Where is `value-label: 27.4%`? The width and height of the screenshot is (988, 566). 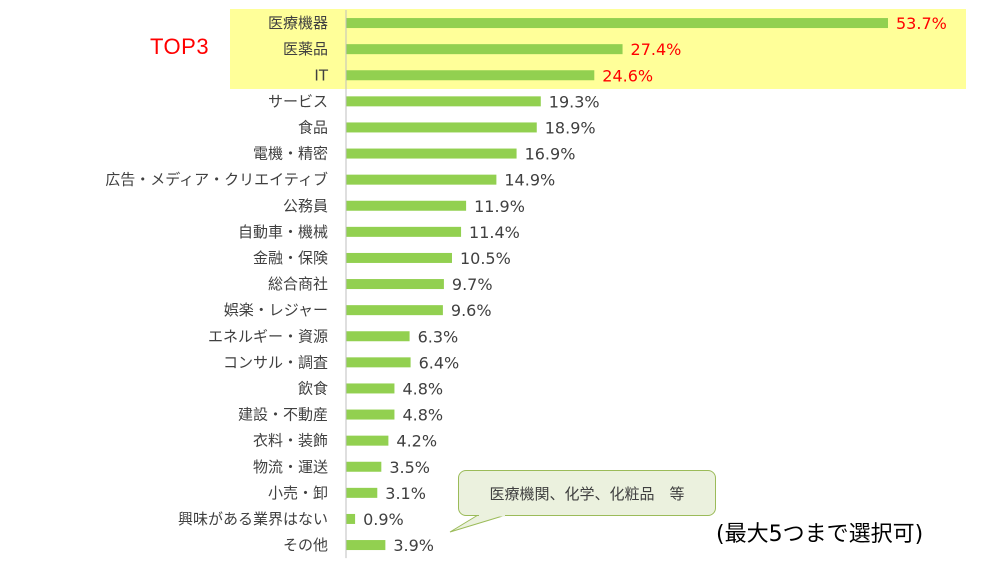 value-label: 27.4% is located at coordinates (656, 49).